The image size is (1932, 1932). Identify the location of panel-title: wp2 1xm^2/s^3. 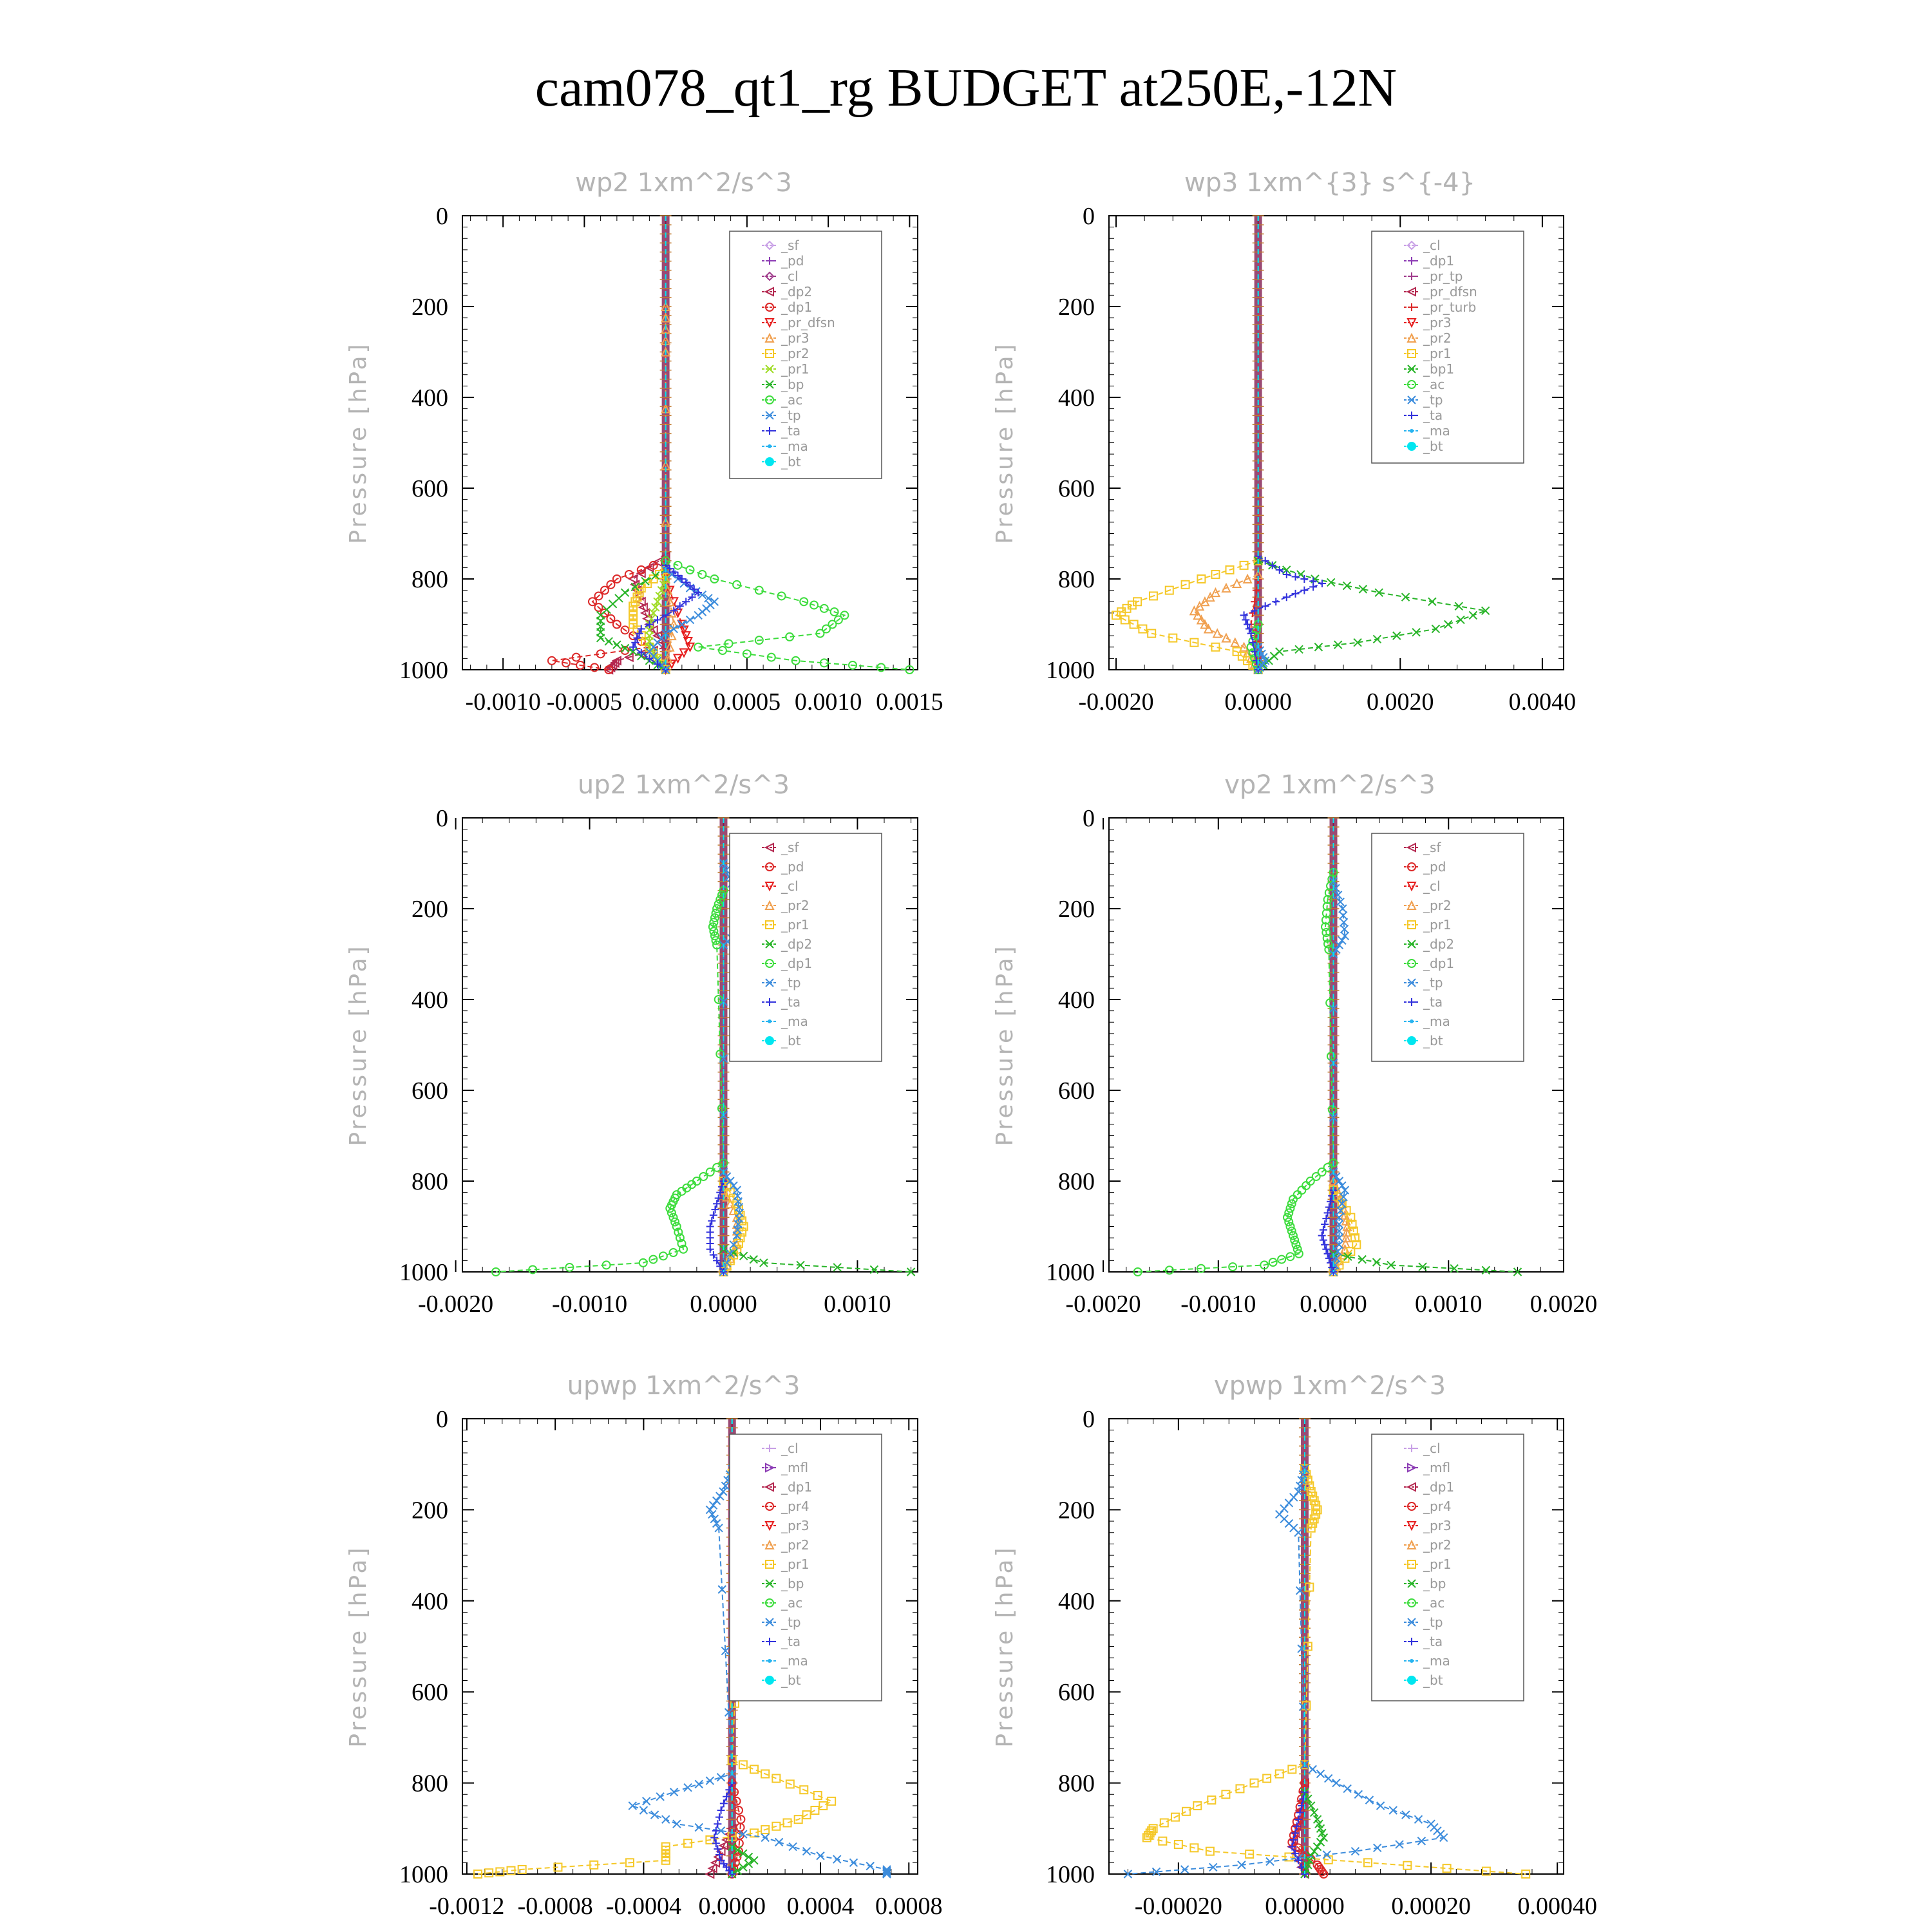
(684, 183).